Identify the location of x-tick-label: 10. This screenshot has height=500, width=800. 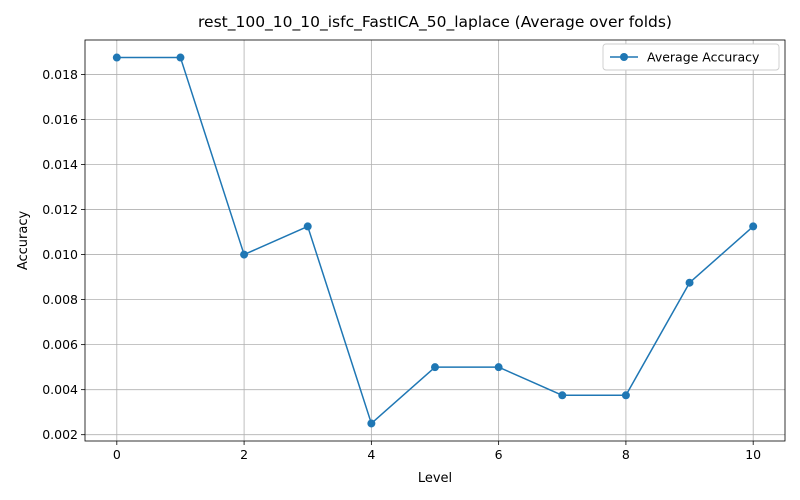
(753, 454).